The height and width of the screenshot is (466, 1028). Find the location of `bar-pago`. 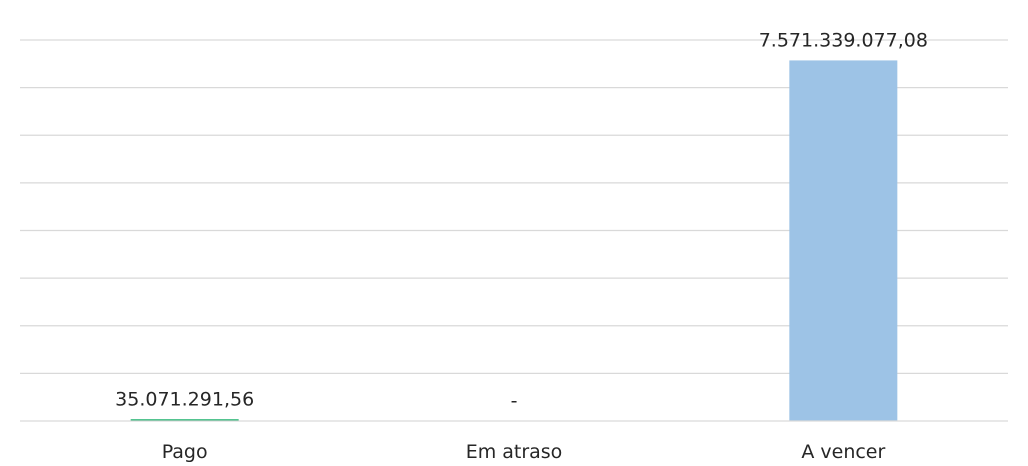

bar-pago is located at coordinates (184, 420).